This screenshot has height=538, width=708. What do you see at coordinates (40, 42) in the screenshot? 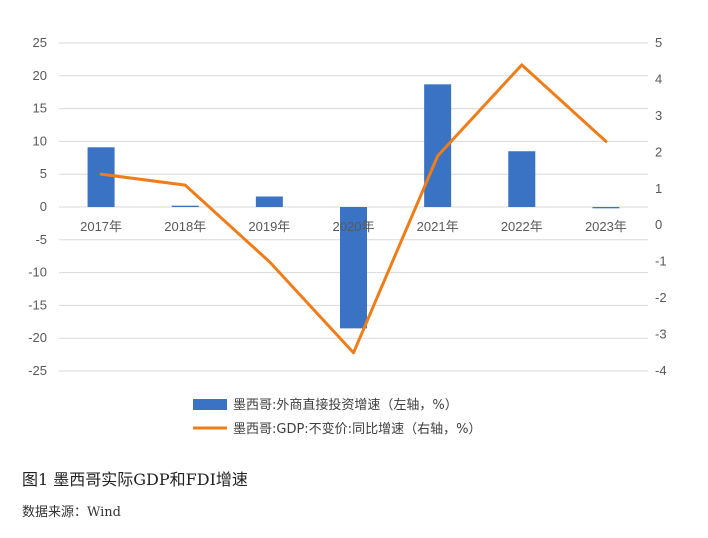
I see `left-tick-label: 25` at bounding box center [40, 42].